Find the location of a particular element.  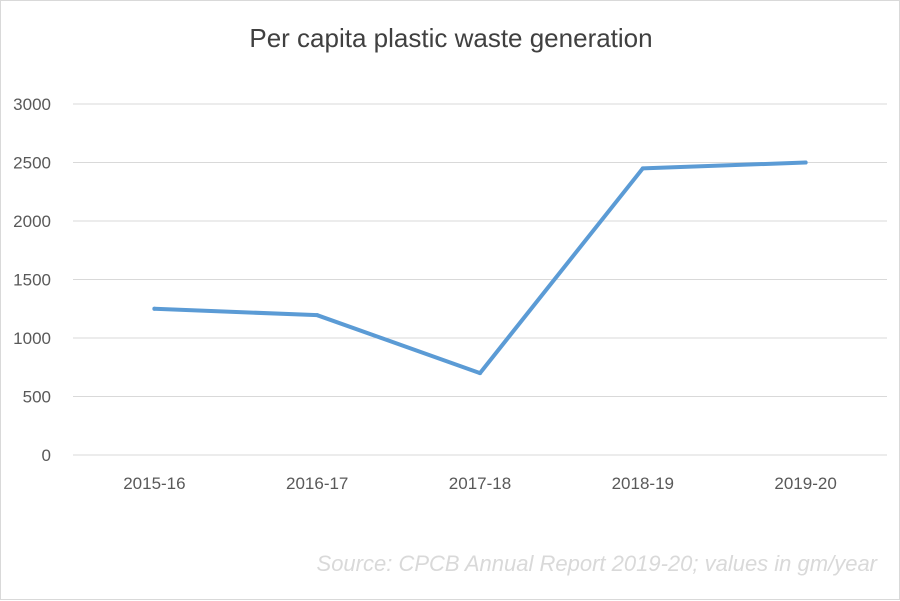

x-axis-tick-labels: 2015-16 2016-17 2017-18 2018-19 2019-20 is located at coordinates (480, 483).